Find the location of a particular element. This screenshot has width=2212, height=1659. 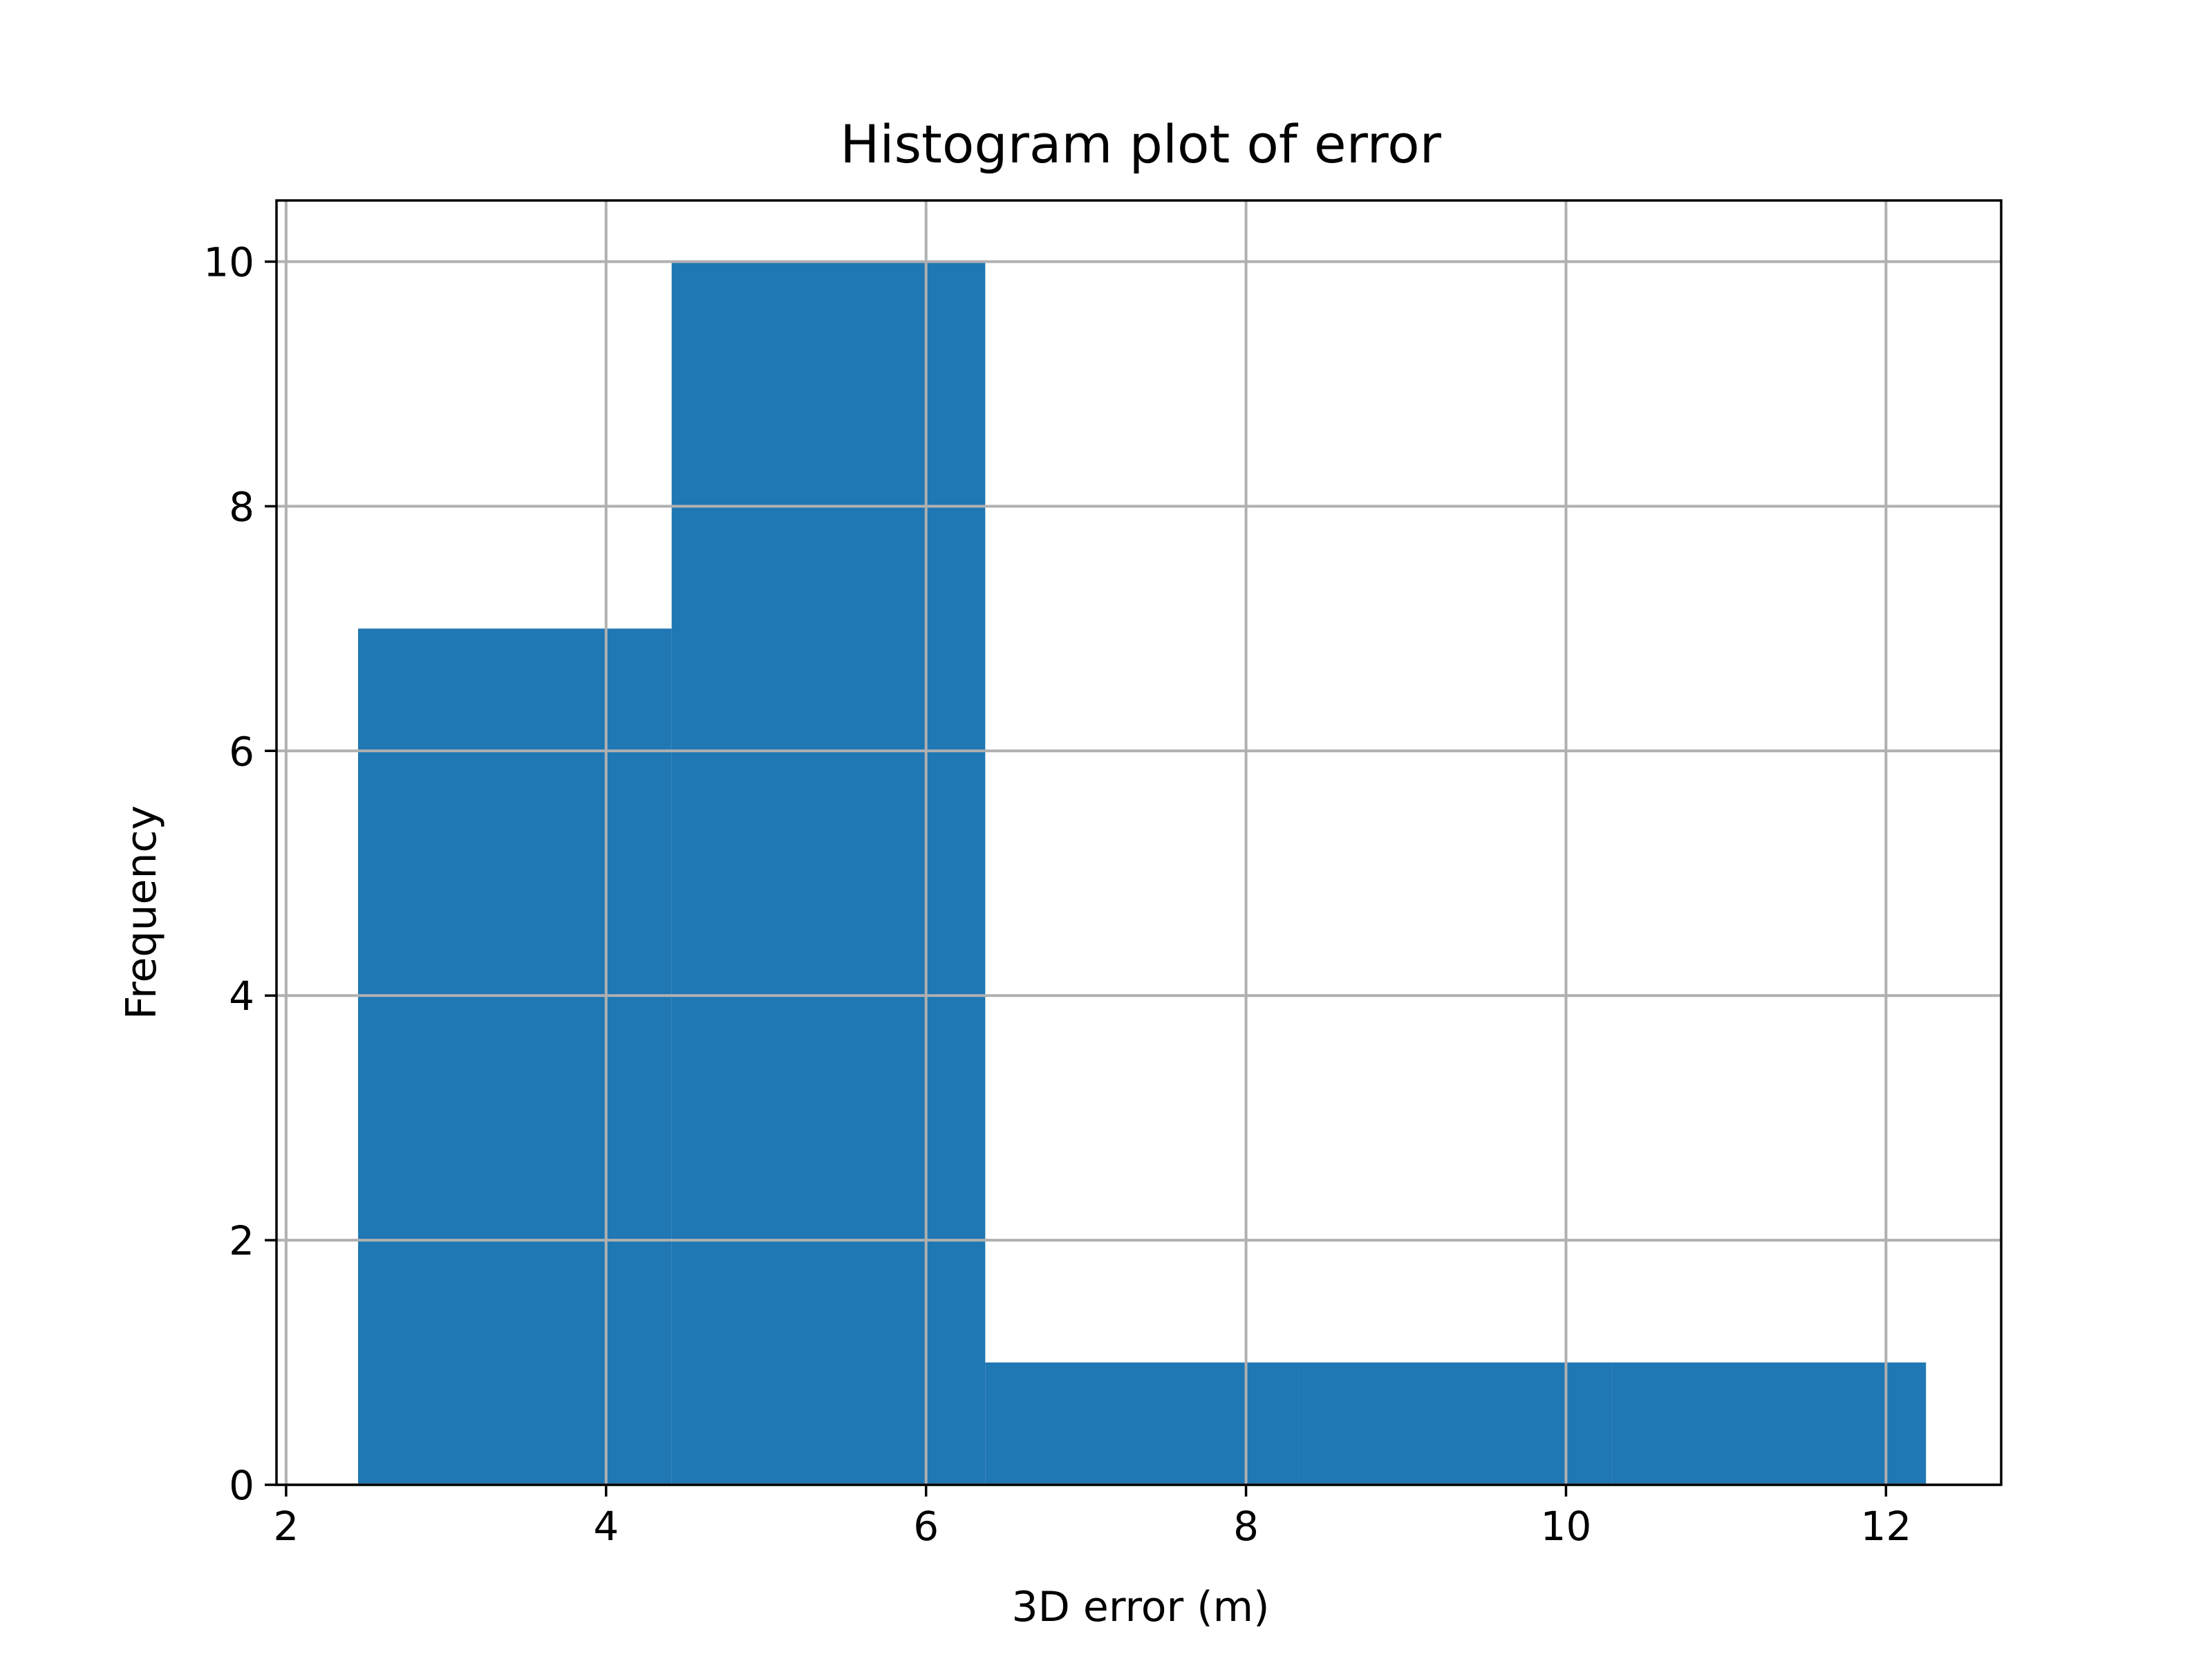

y-tick-label: 2 is located at coordinates (242, 1241).